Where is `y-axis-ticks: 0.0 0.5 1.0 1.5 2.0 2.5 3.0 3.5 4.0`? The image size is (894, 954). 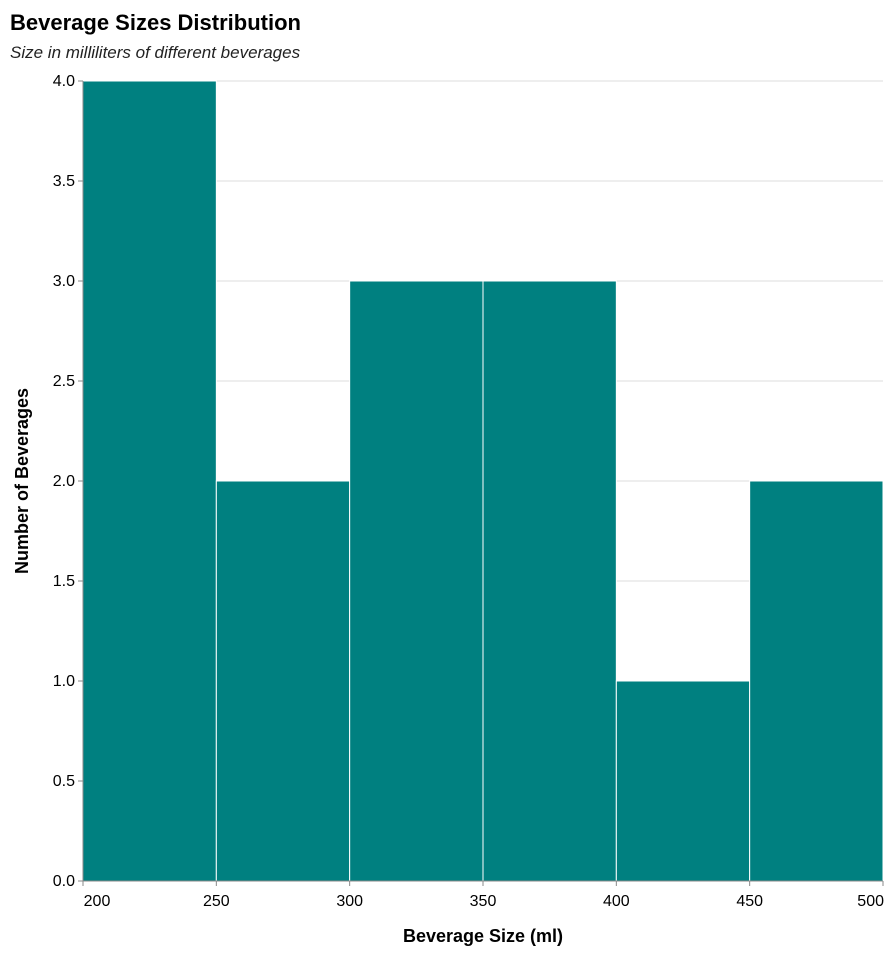 y-axis-ticks: 0.0 0.5 1.0 1.5 2.0 2.5 3.0 3.5 4.0 is located at coordinates (68, 481).